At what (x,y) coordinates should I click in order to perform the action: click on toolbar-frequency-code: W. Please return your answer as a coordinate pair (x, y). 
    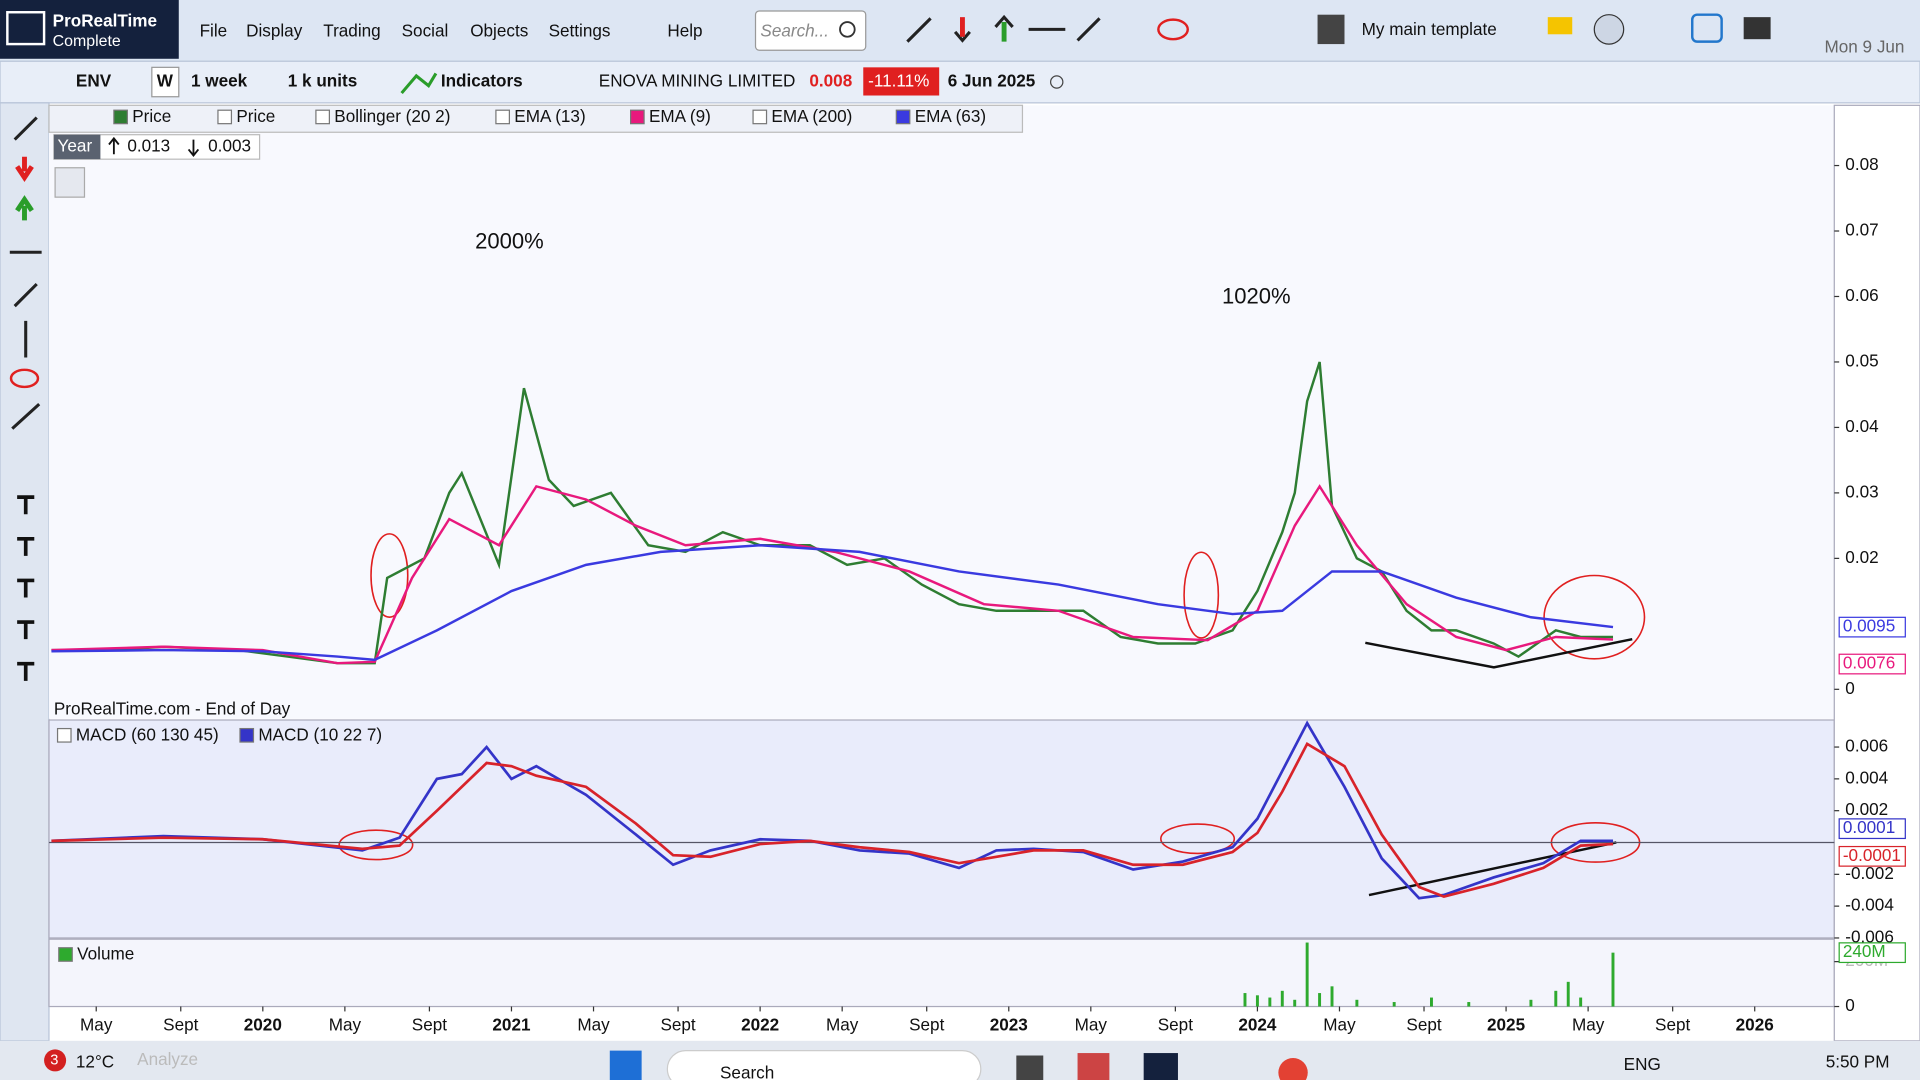
    Looking at the image, I should click on (165, 81).